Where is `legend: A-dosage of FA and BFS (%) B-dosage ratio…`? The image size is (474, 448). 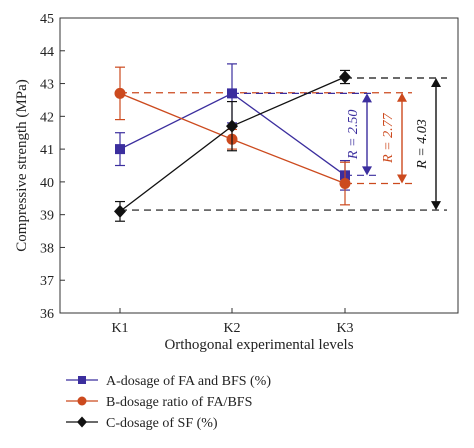 legend: A-dosage of FA and BFS (%) B-dosage ratio… is located at coordinates (168, 402).